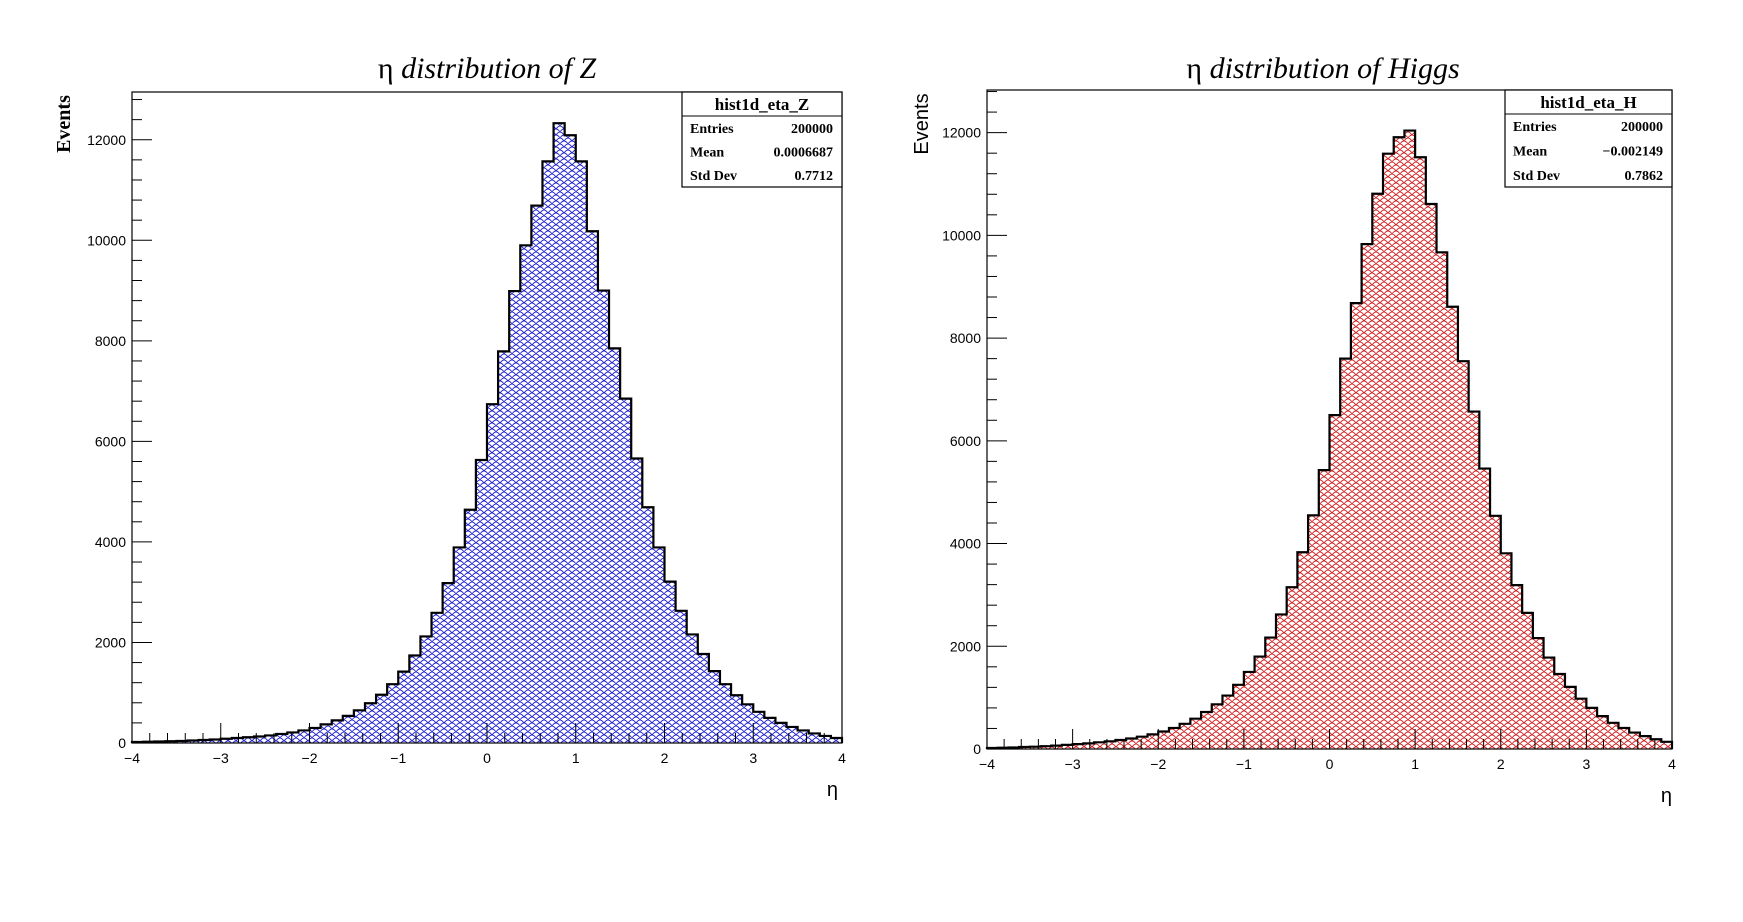 This screenshot has width=1743, height=922. What do you see at coordinates (122, 743) in the screenshot?
I see `y-tick-label: 0` at bounding box center [122, 743].